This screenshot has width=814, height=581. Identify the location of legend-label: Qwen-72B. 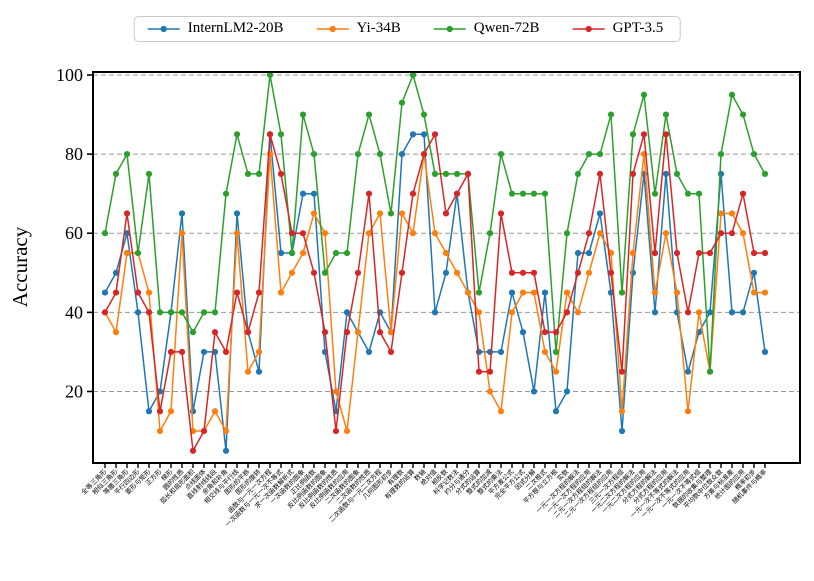
(506, 28).